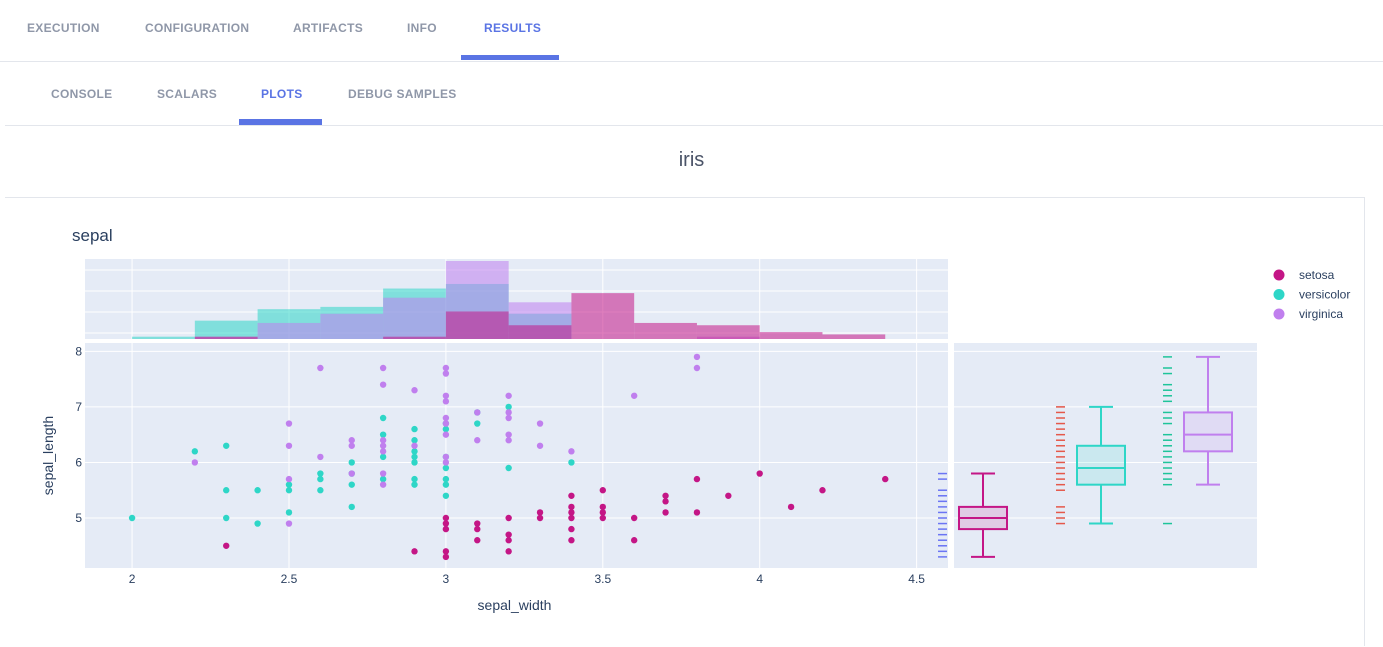  I want to click on box-plot-area, so click(1105, 455).